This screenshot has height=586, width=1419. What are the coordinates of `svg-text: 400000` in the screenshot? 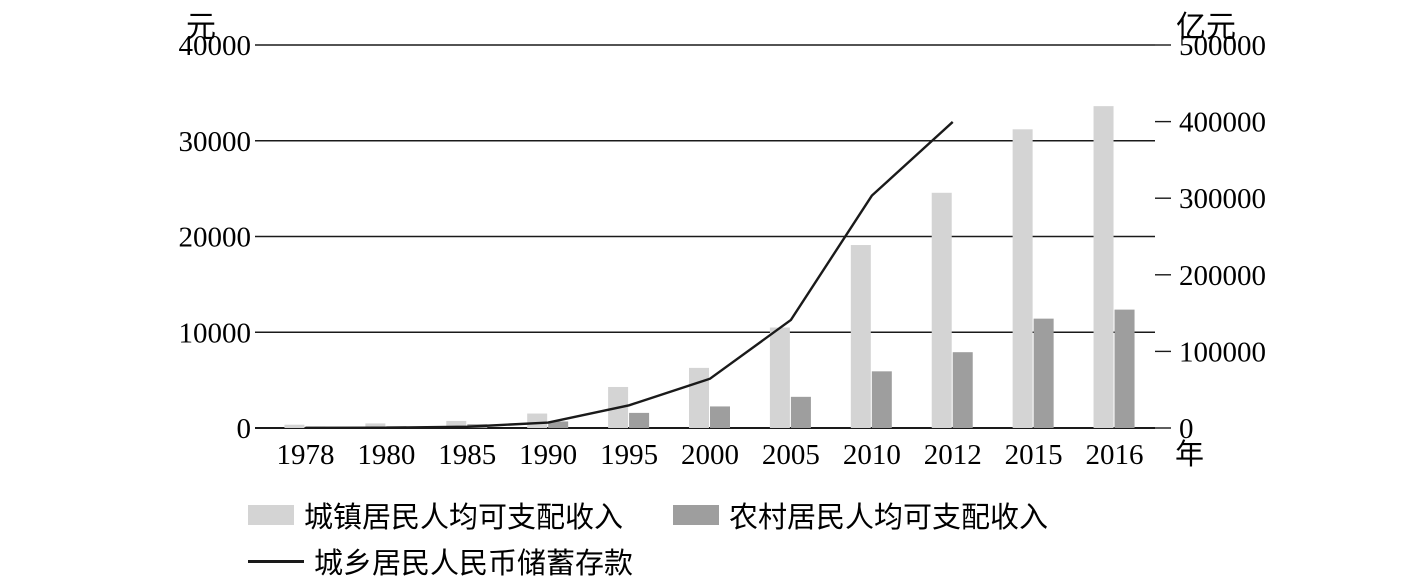 It's located at (1222, 123).